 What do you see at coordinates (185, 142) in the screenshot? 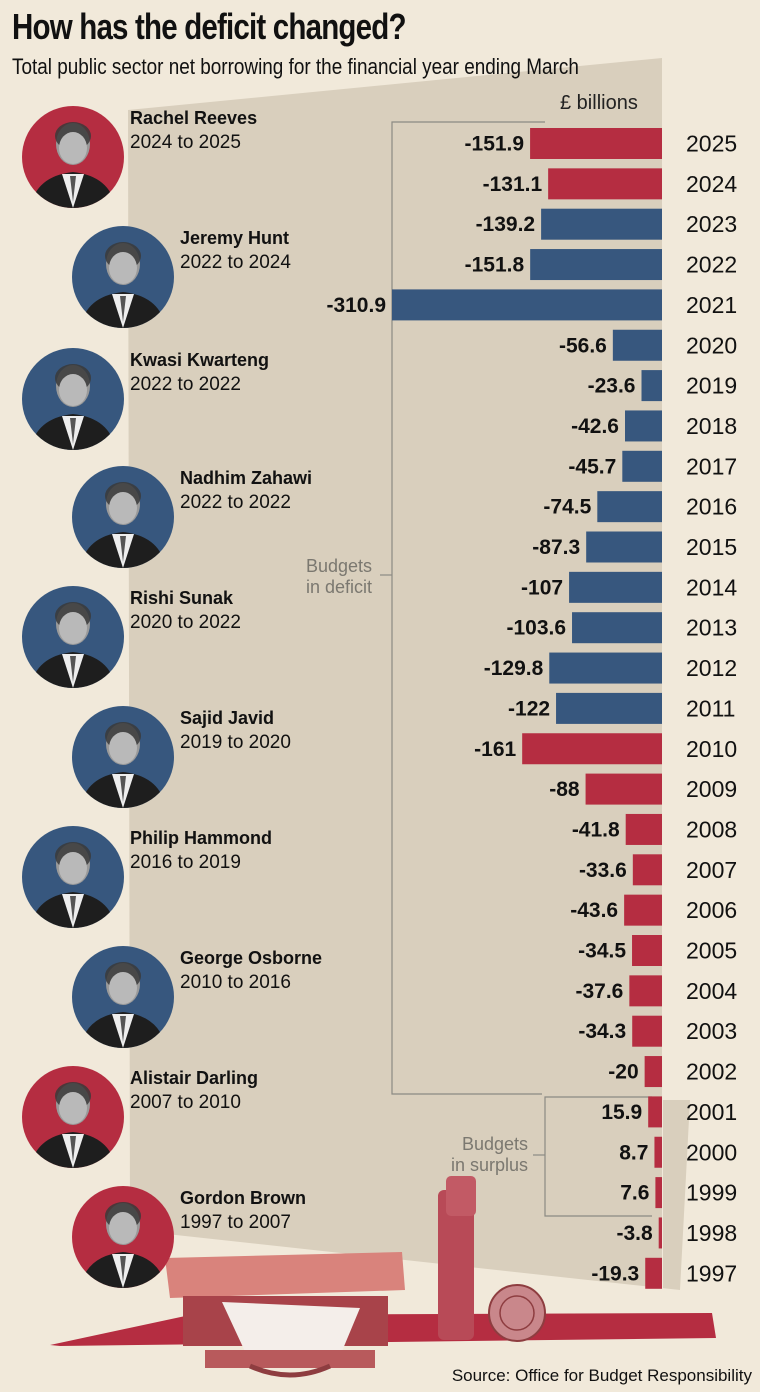
I see `chancellor-tenure: 2024 to 2025` at bounding box center [185, 142].